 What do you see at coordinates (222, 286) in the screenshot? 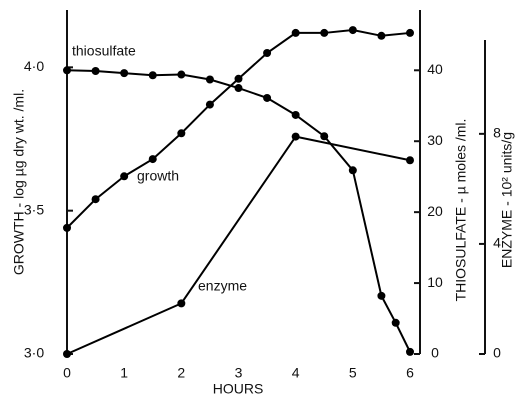
I see `annotation: enzyme` at bounding box center [222, 286].